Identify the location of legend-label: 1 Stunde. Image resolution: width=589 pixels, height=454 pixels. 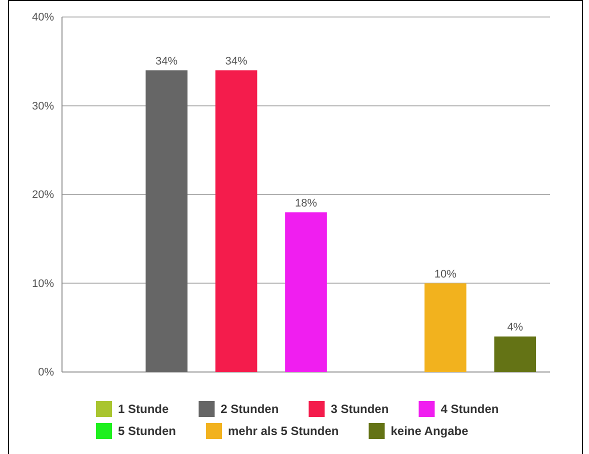
(143, 409).